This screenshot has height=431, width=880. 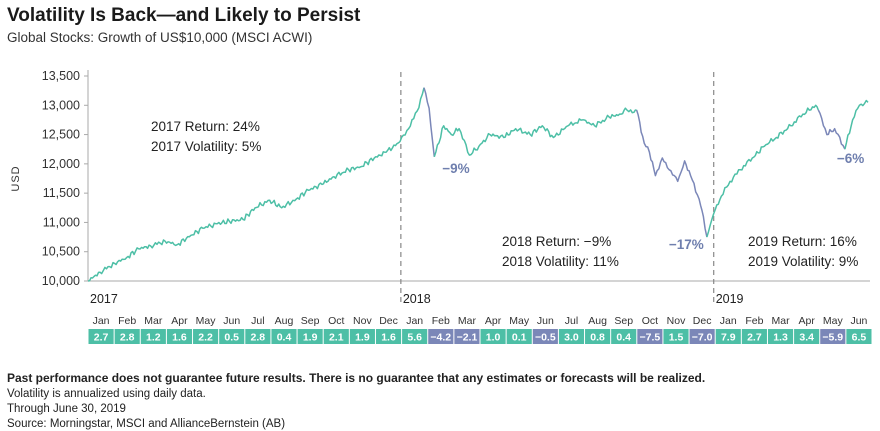 I want to click on monthly-return-value: 3.0, so click(x=571, y=338).